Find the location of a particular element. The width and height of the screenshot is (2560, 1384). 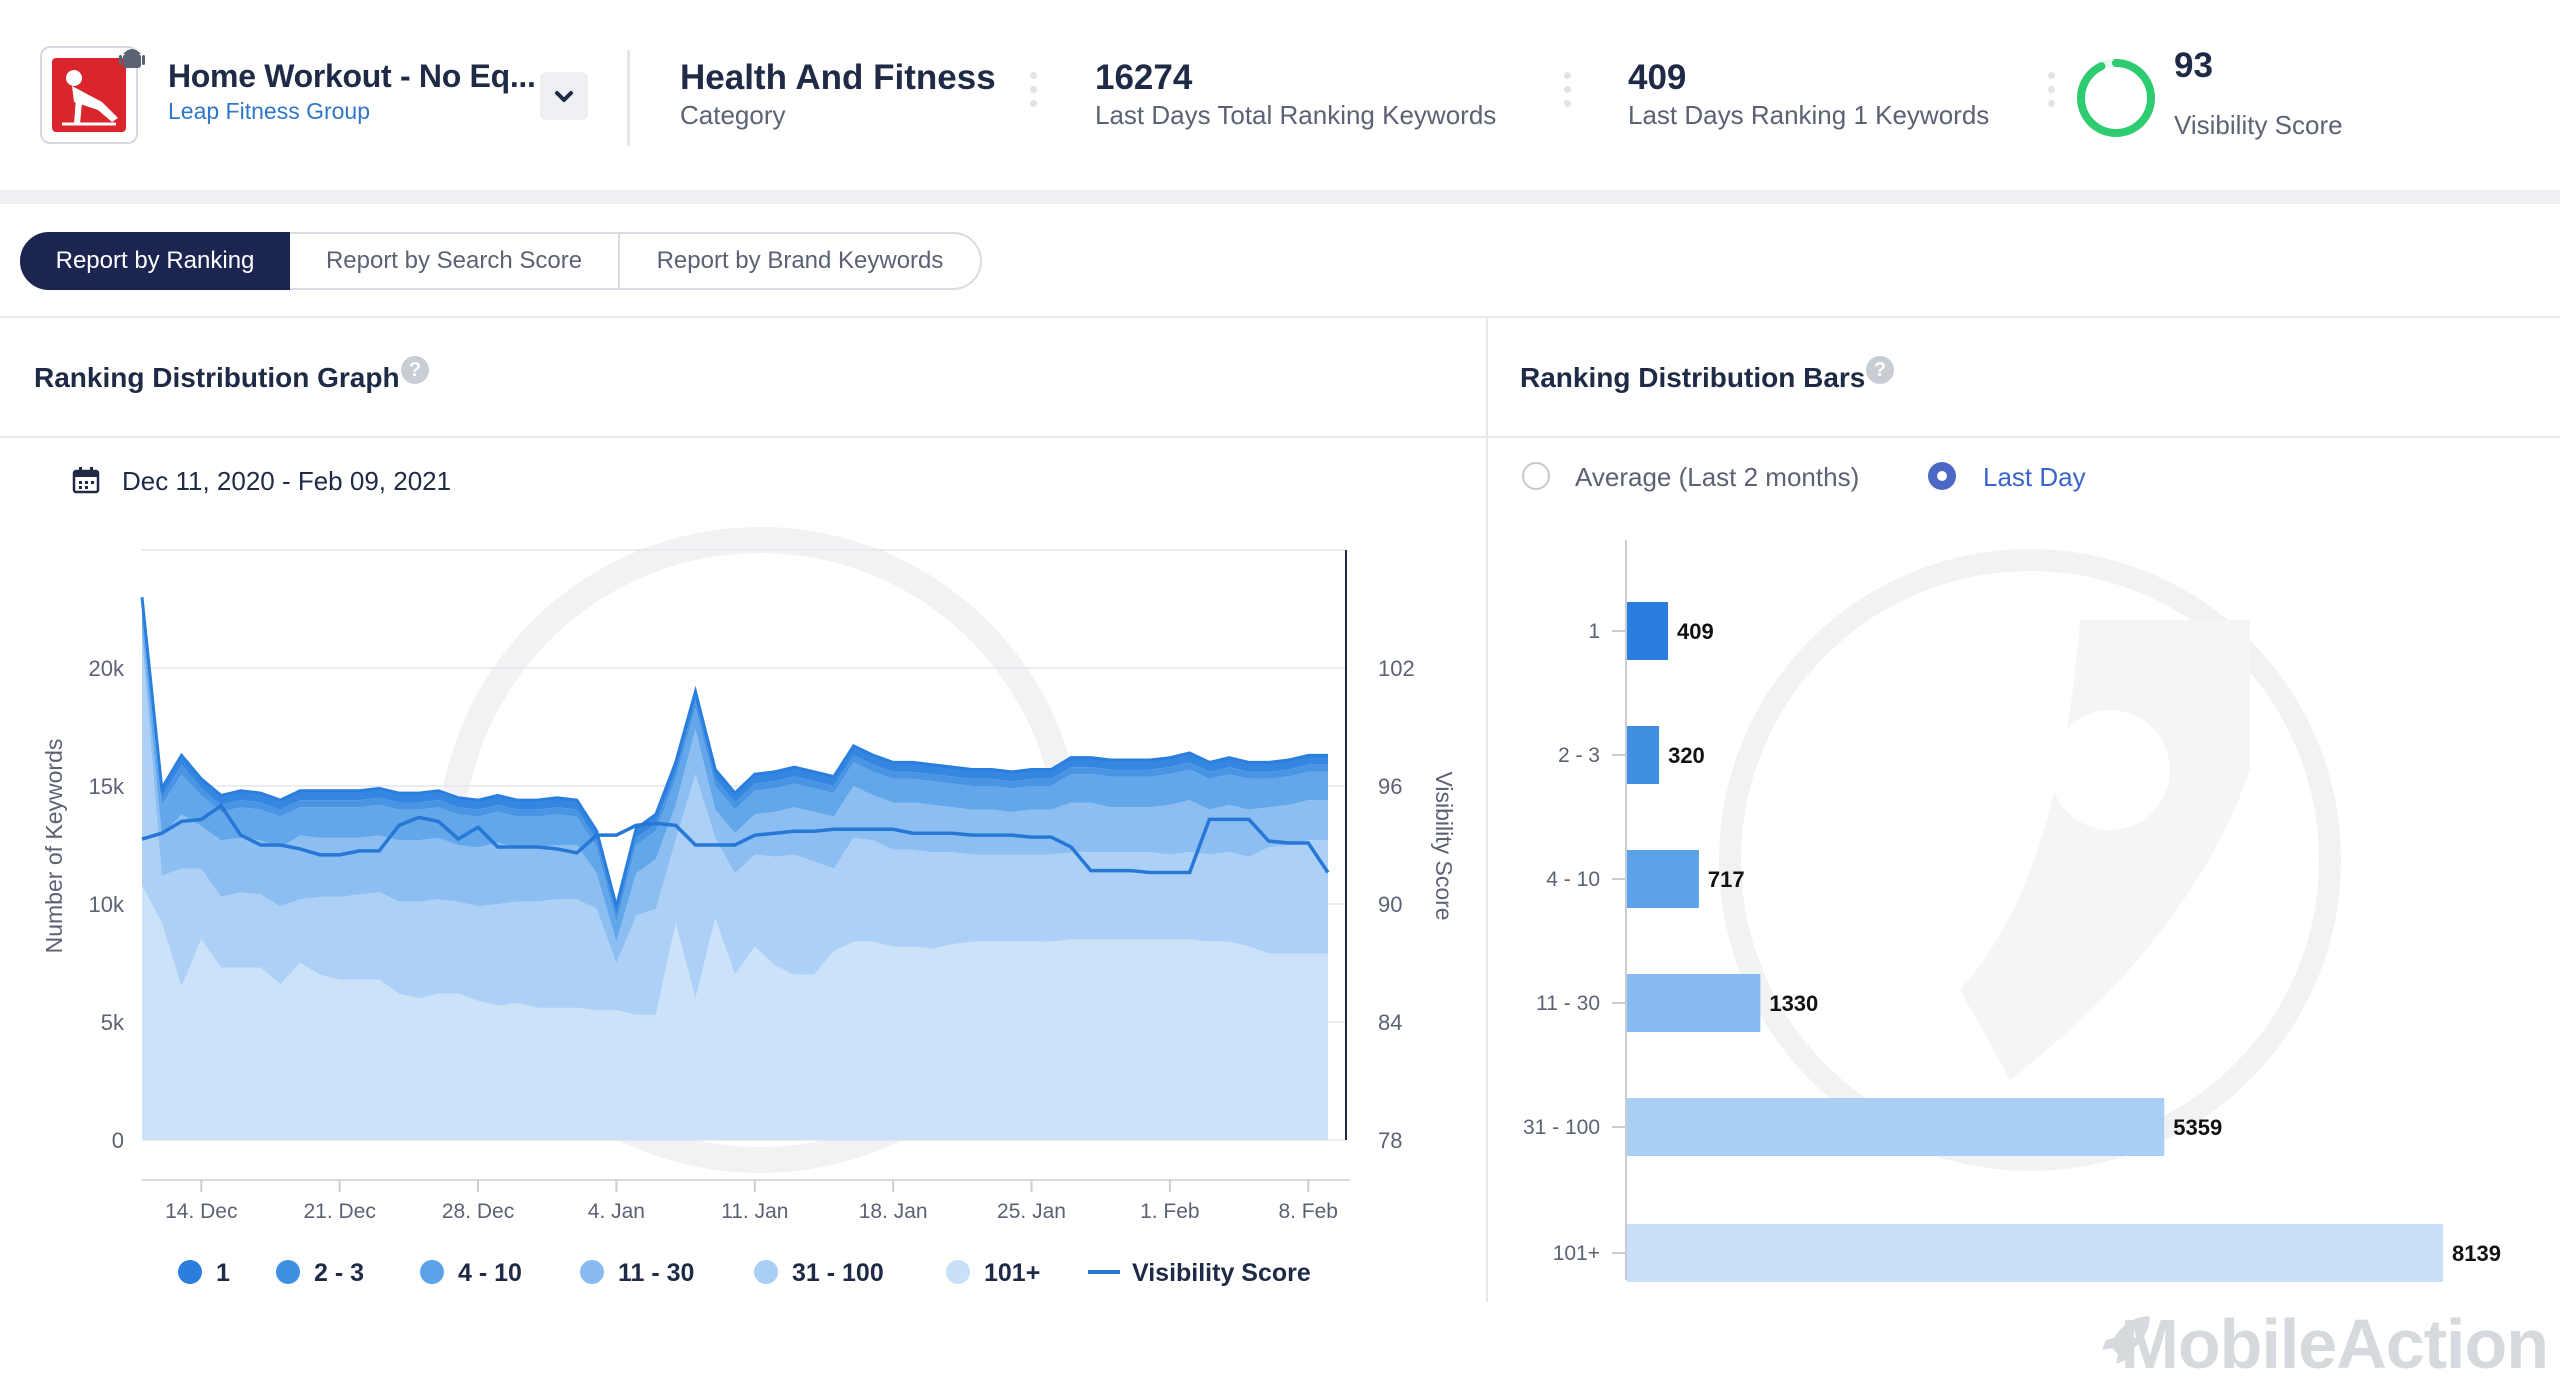

y-tick-label: 5k is located at coordinates (113, 1022).